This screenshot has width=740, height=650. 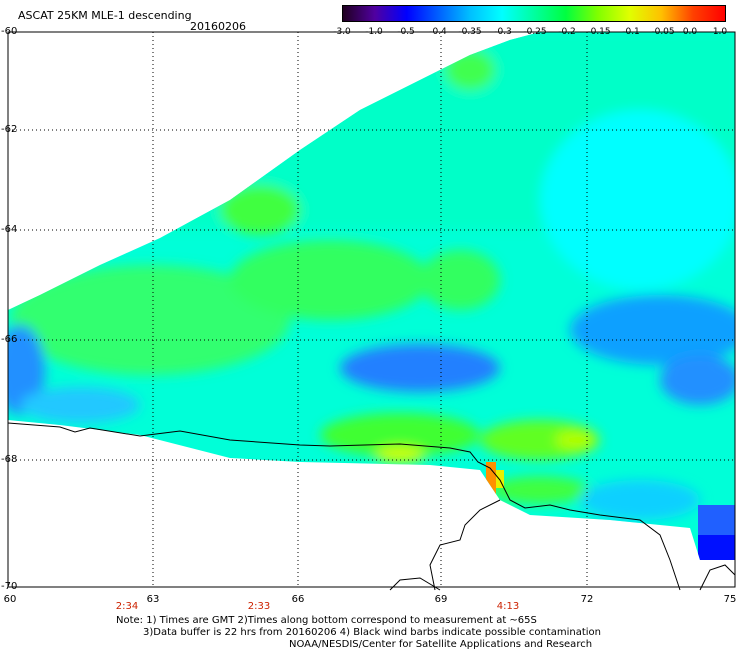 I want to click on time-label: 2:34, so click(x=127, y=606).